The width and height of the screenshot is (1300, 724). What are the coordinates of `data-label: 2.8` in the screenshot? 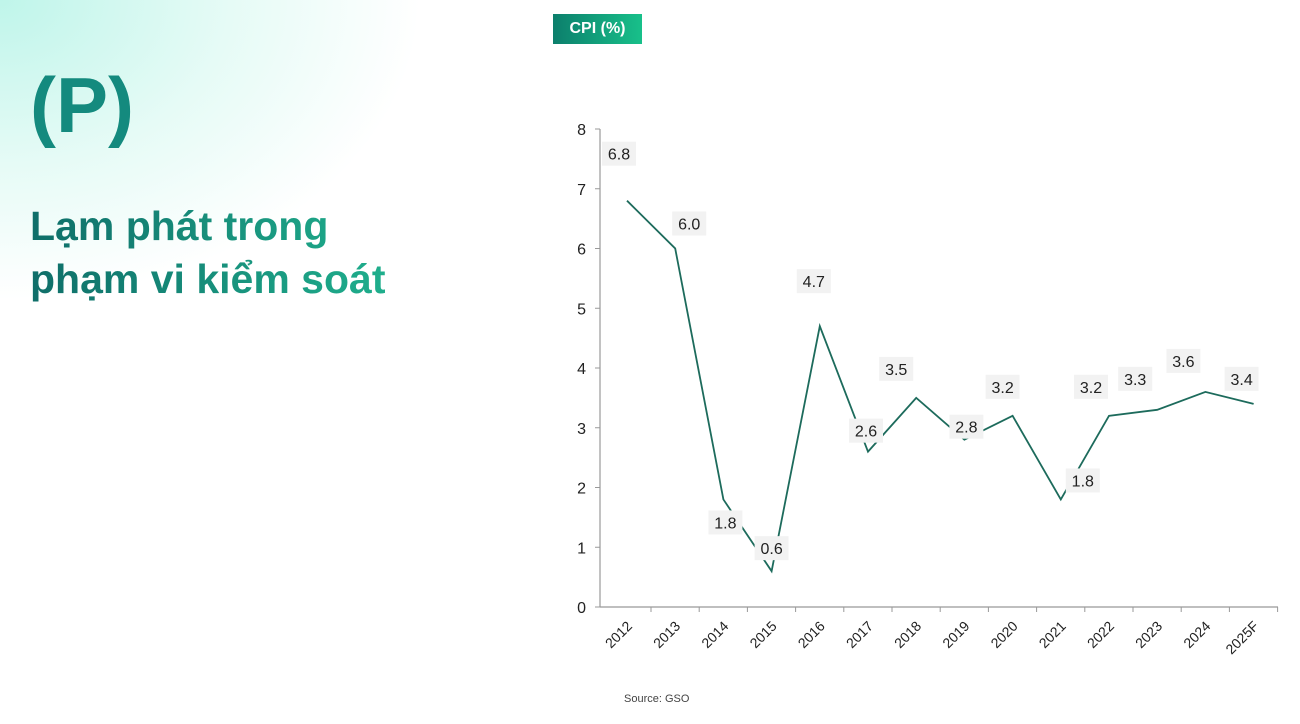 It's located at (966, 428).